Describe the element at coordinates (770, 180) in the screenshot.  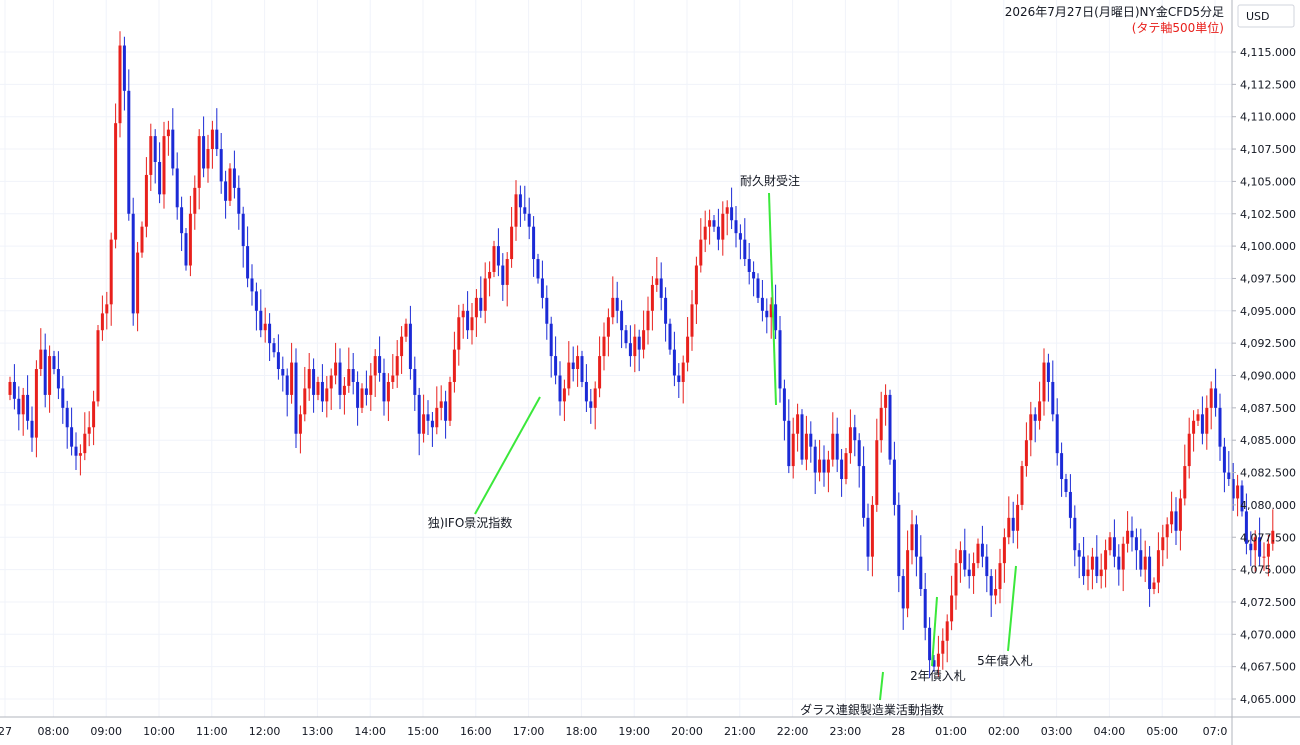
I see `annotation-label: 耐久財受注` at that location.